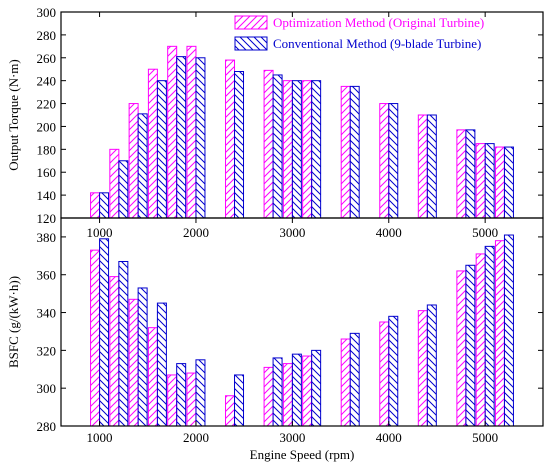 This screenshot has height=469, width=550. I want to click on bsfc-y-tick-label: 360, so click(47, 275).